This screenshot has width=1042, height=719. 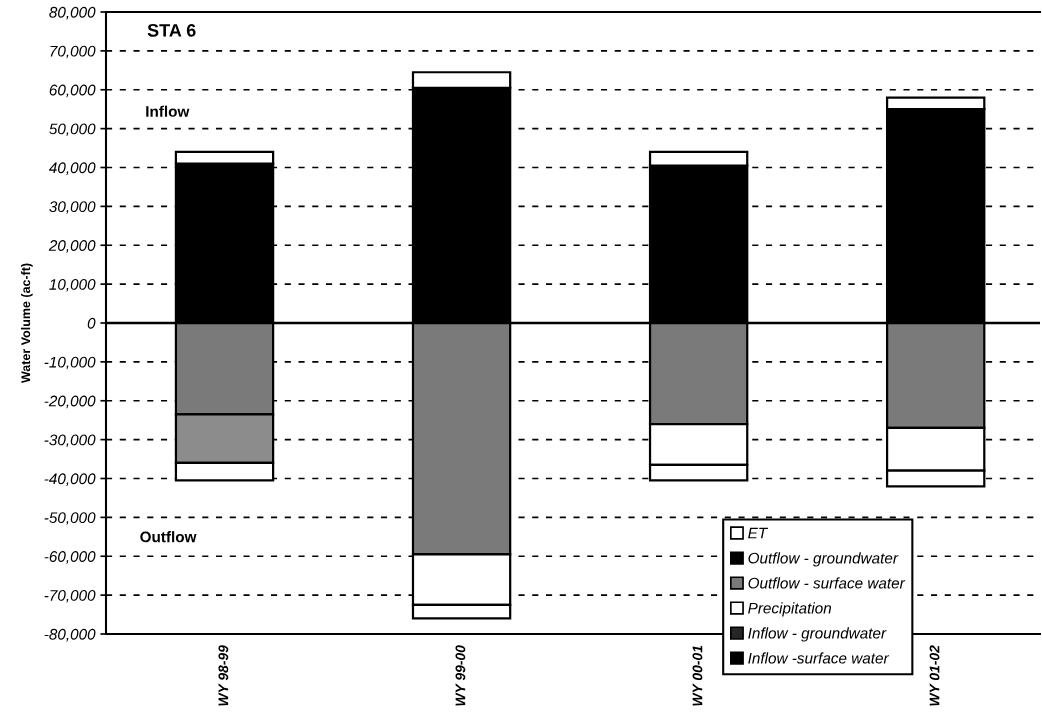 I want to click on y-tick-label: 80,000, so click(x=72, y=13).